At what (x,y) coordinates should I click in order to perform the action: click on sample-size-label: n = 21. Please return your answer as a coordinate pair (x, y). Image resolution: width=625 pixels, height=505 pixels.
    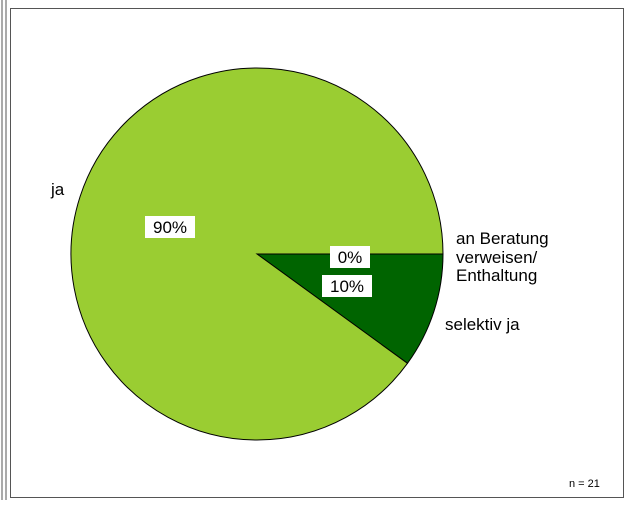
    Looking at the image, I should click on (584, 484).